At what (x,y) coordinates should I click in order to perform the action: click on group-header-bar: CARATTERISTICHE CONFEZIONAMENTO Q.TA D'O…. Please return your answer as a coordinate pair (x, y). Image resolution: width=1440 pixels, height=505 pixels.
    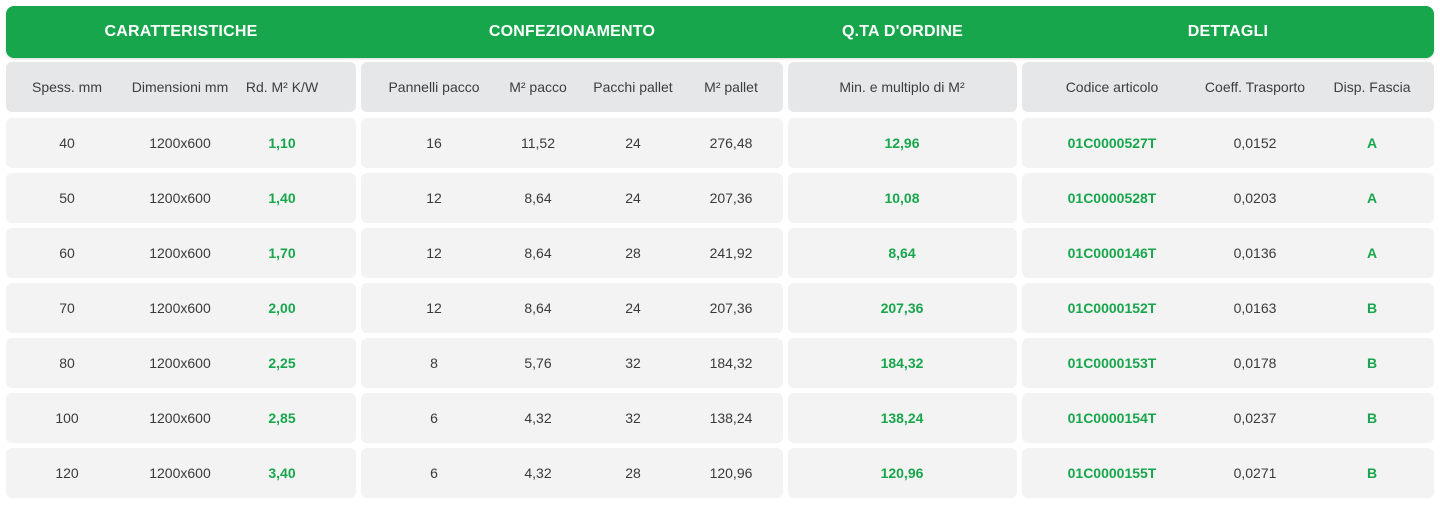
    Looking at the image, I should click on (720, 32).